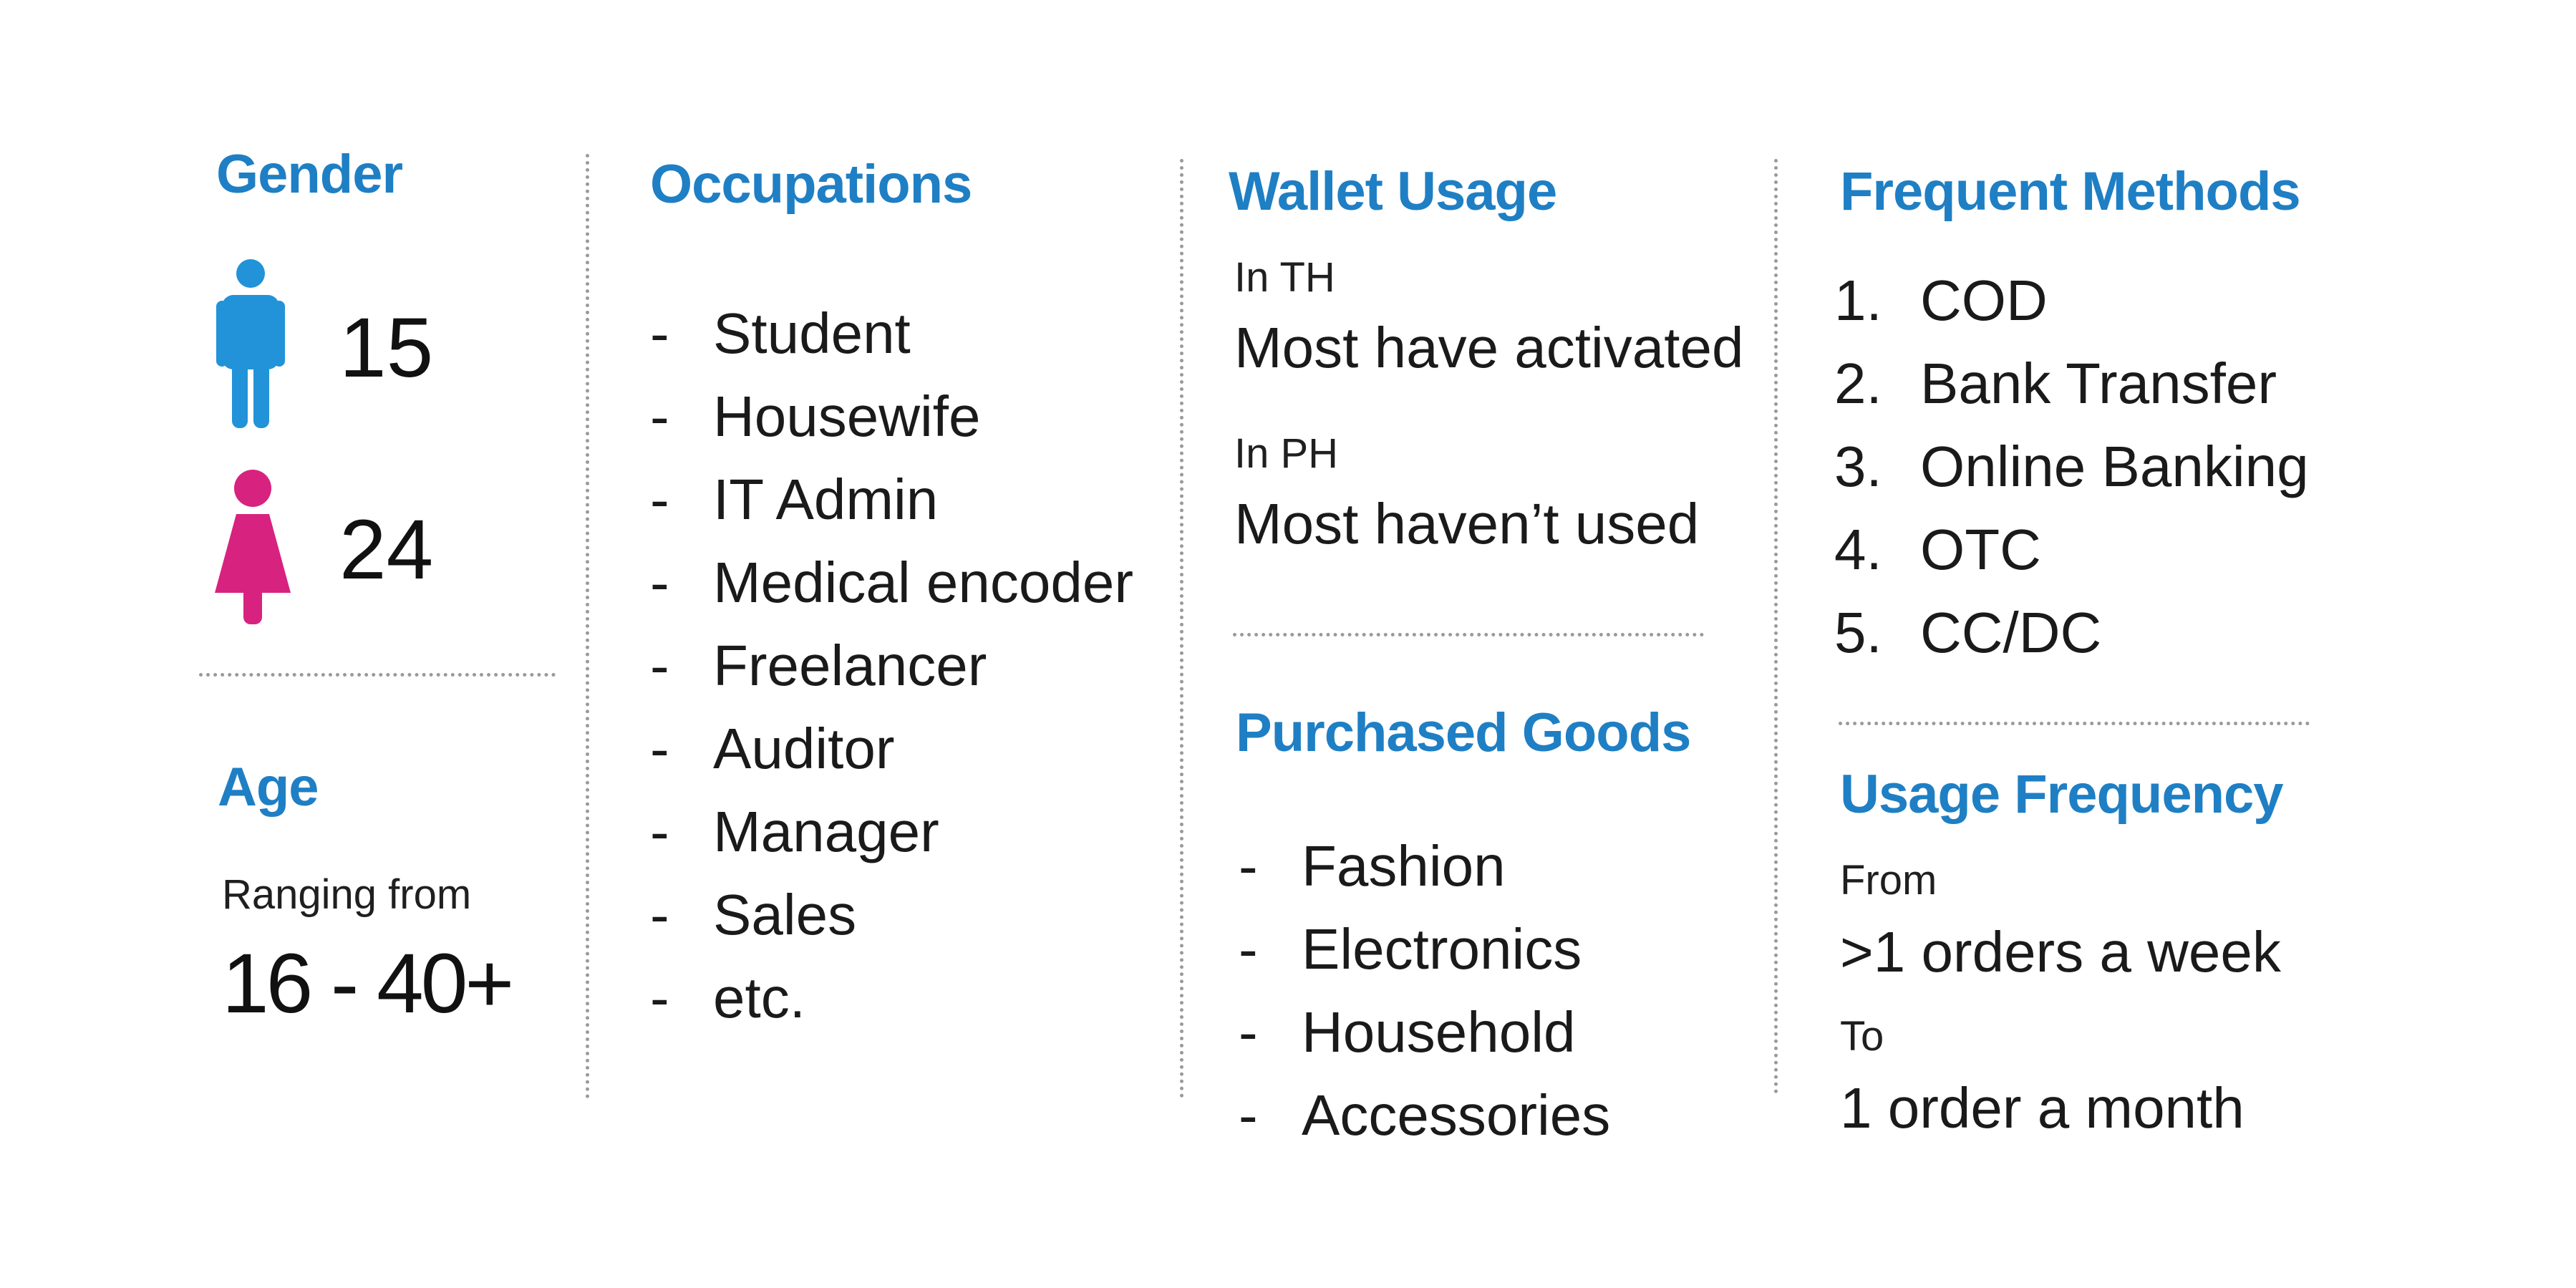 The height and width of the screenshot is (1288, 2576). Describe the element at coordinates (1287, 454) in the screenshot. I see `wallet-ph-label: In PH` at that location.